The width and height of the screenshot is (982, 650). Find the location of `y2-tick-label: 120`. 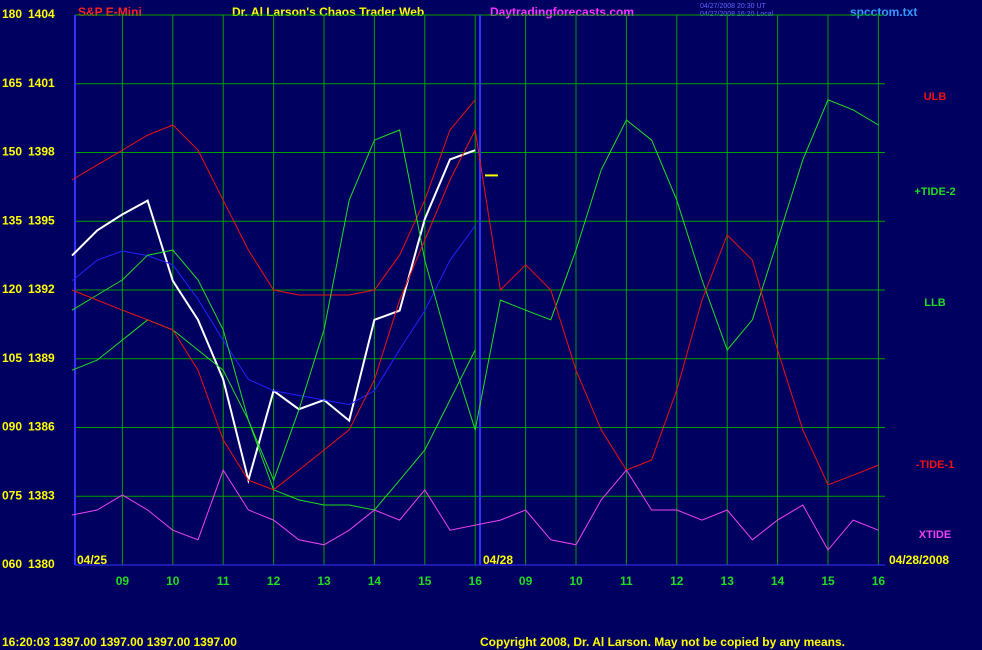

y2-tick-label: 120 is located at coordinates (12, 289).